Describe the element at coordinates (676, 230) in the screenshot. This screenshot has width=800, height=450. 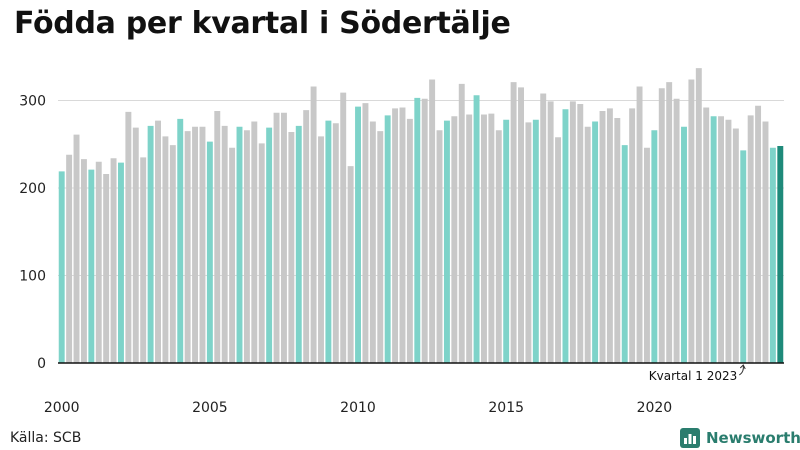
I see `bar: 2020 K4: 302` at that location.